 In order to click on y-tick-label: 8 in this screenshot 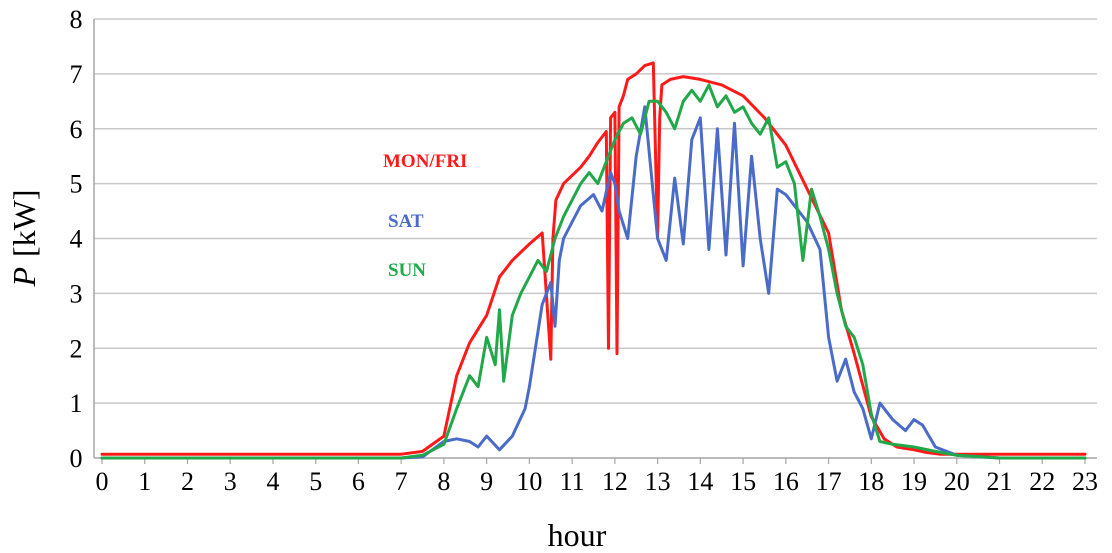, I will do `click(76, 19)`.